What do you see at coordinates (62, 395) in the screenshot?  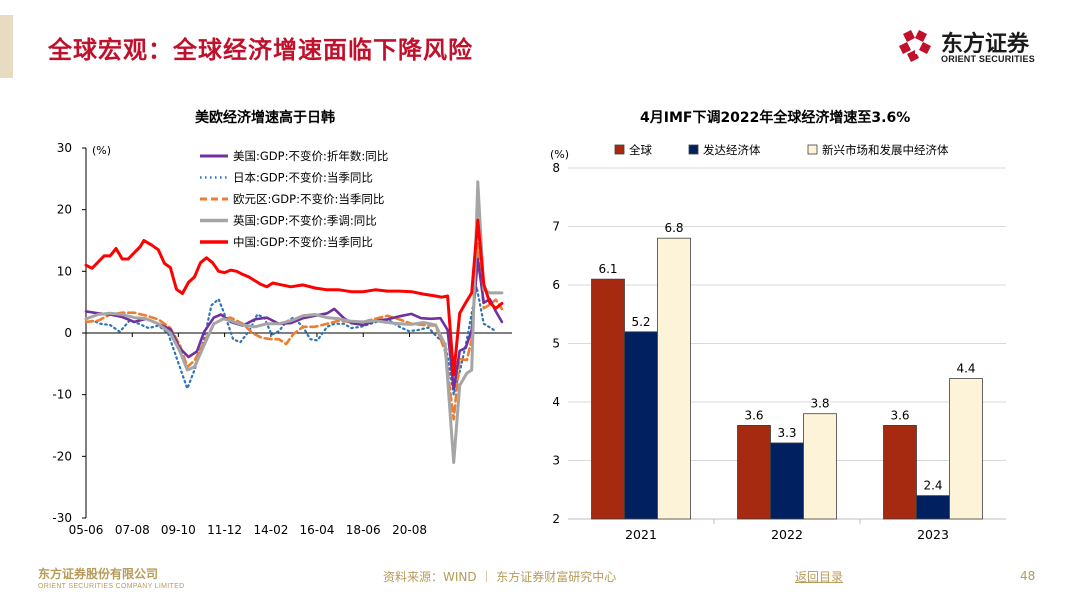 I see `y-tick-label: -10` at bounding box center [62, 395].